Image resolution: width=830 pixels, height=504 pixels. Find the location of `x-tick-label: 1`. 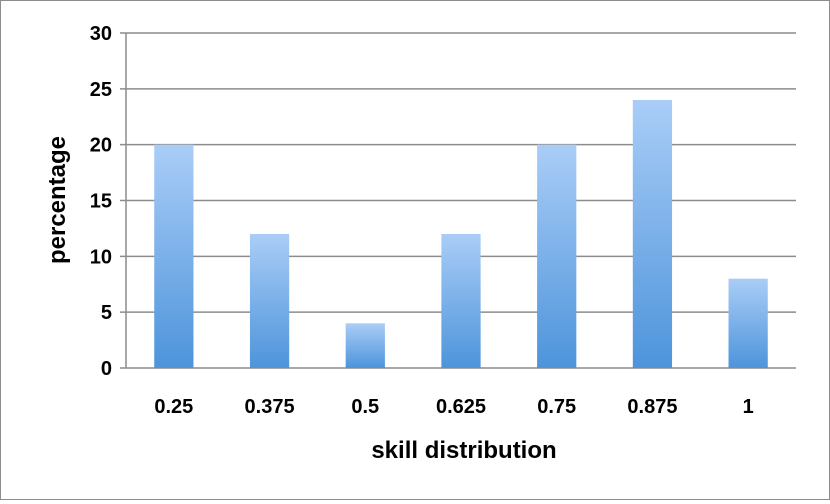

x-tick-label: 1 is located at coordinates (748, 407).